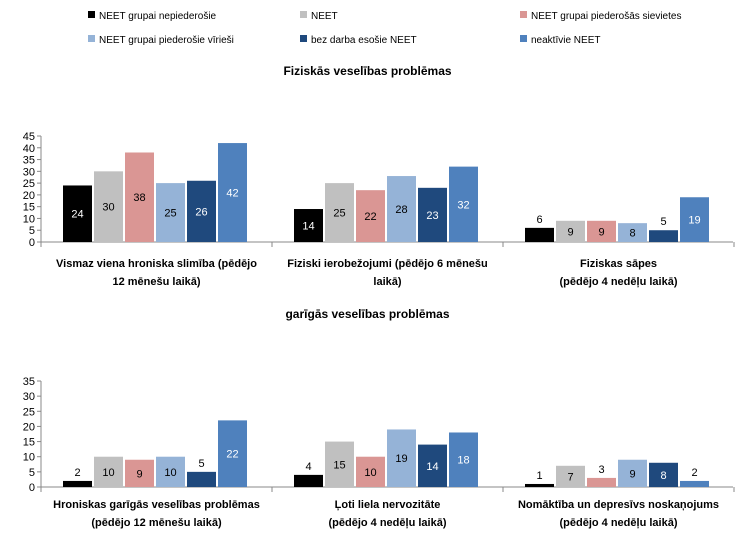  What do you see at coordinates (539, 220) in the screenshot?
I see `data-label: 6` at bounding box center [539, 220].